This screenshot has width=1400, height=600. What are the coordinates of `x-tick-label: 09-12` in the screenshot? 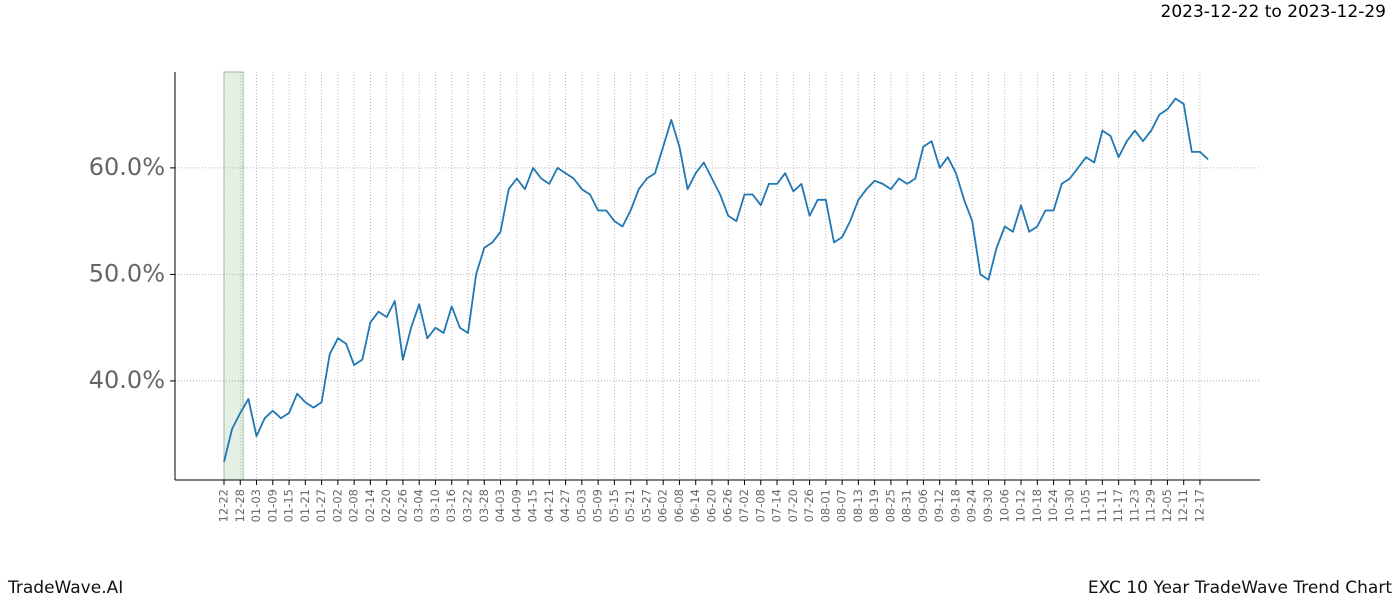 It's located at (939, 505).